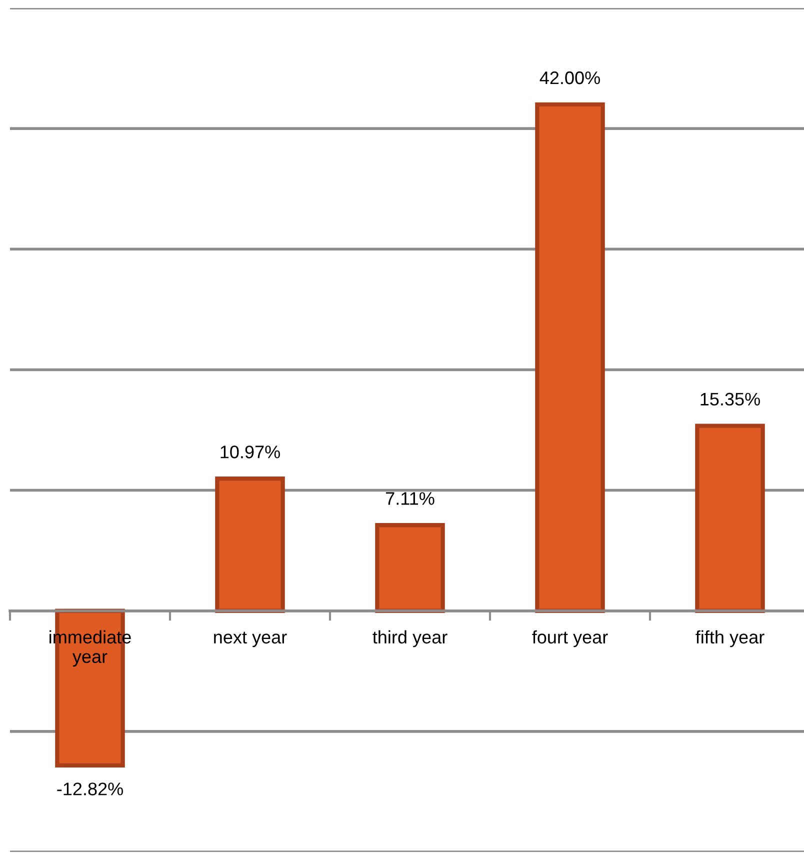 The image size is (804, 853). I want to click on data-label: -12.82%, so click(90, 789).